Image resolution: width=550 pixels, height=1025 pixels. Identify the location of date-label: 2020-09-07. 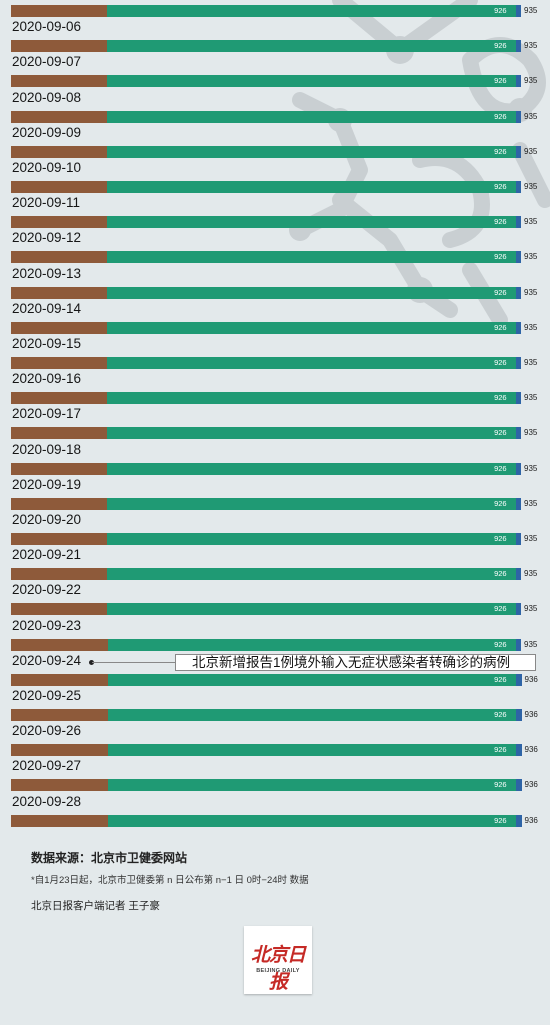
(47, 62).